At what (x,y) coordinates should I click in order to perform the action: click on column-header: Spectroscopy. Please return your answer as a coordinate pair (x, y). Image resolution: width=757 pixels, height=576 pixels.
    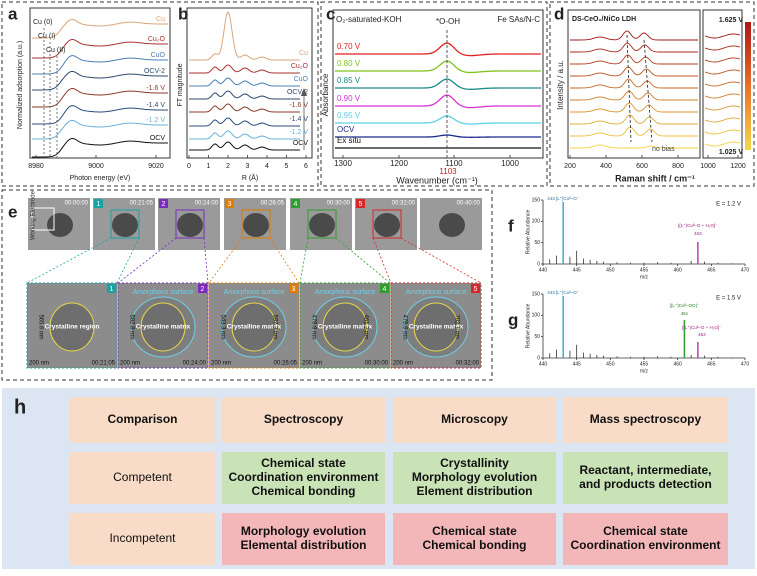
    Looking at the image, I should click on (304, 419).